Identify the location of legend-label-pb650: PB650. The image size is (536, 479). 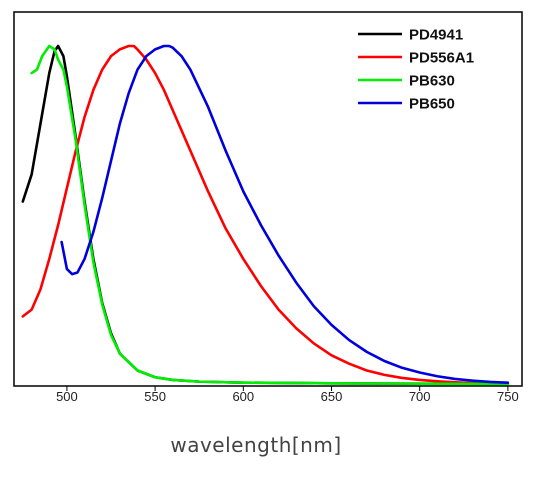
(432, 104).